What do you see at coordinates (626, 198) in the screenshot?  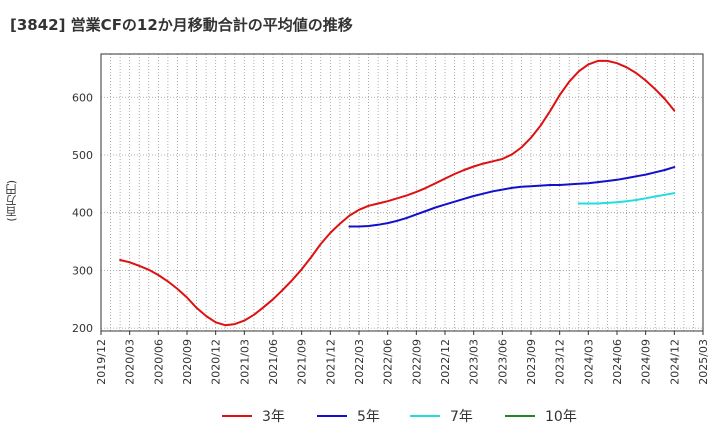 I see `series-line-7年` at bounding box center [626, 198].